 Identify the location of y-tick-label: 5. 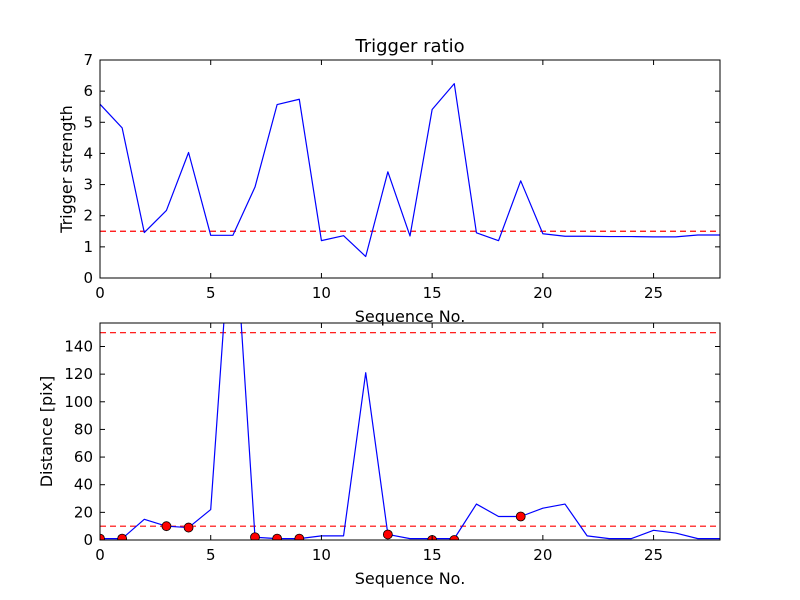
(88, 122).